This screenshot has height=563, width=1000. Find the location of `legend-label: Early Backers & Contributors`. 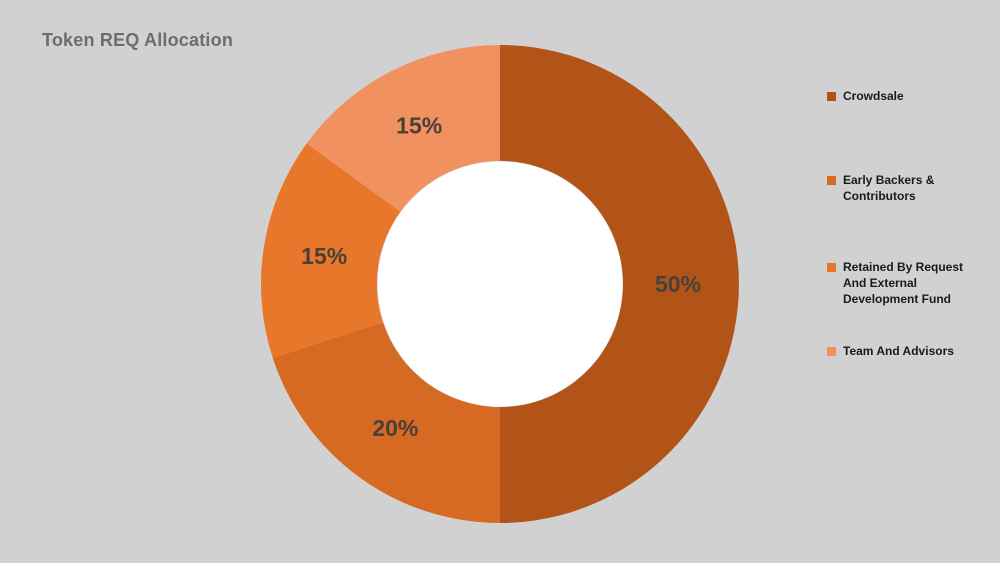

legend-label: Early Backers & Contributors is located at coordinates (889, 188).